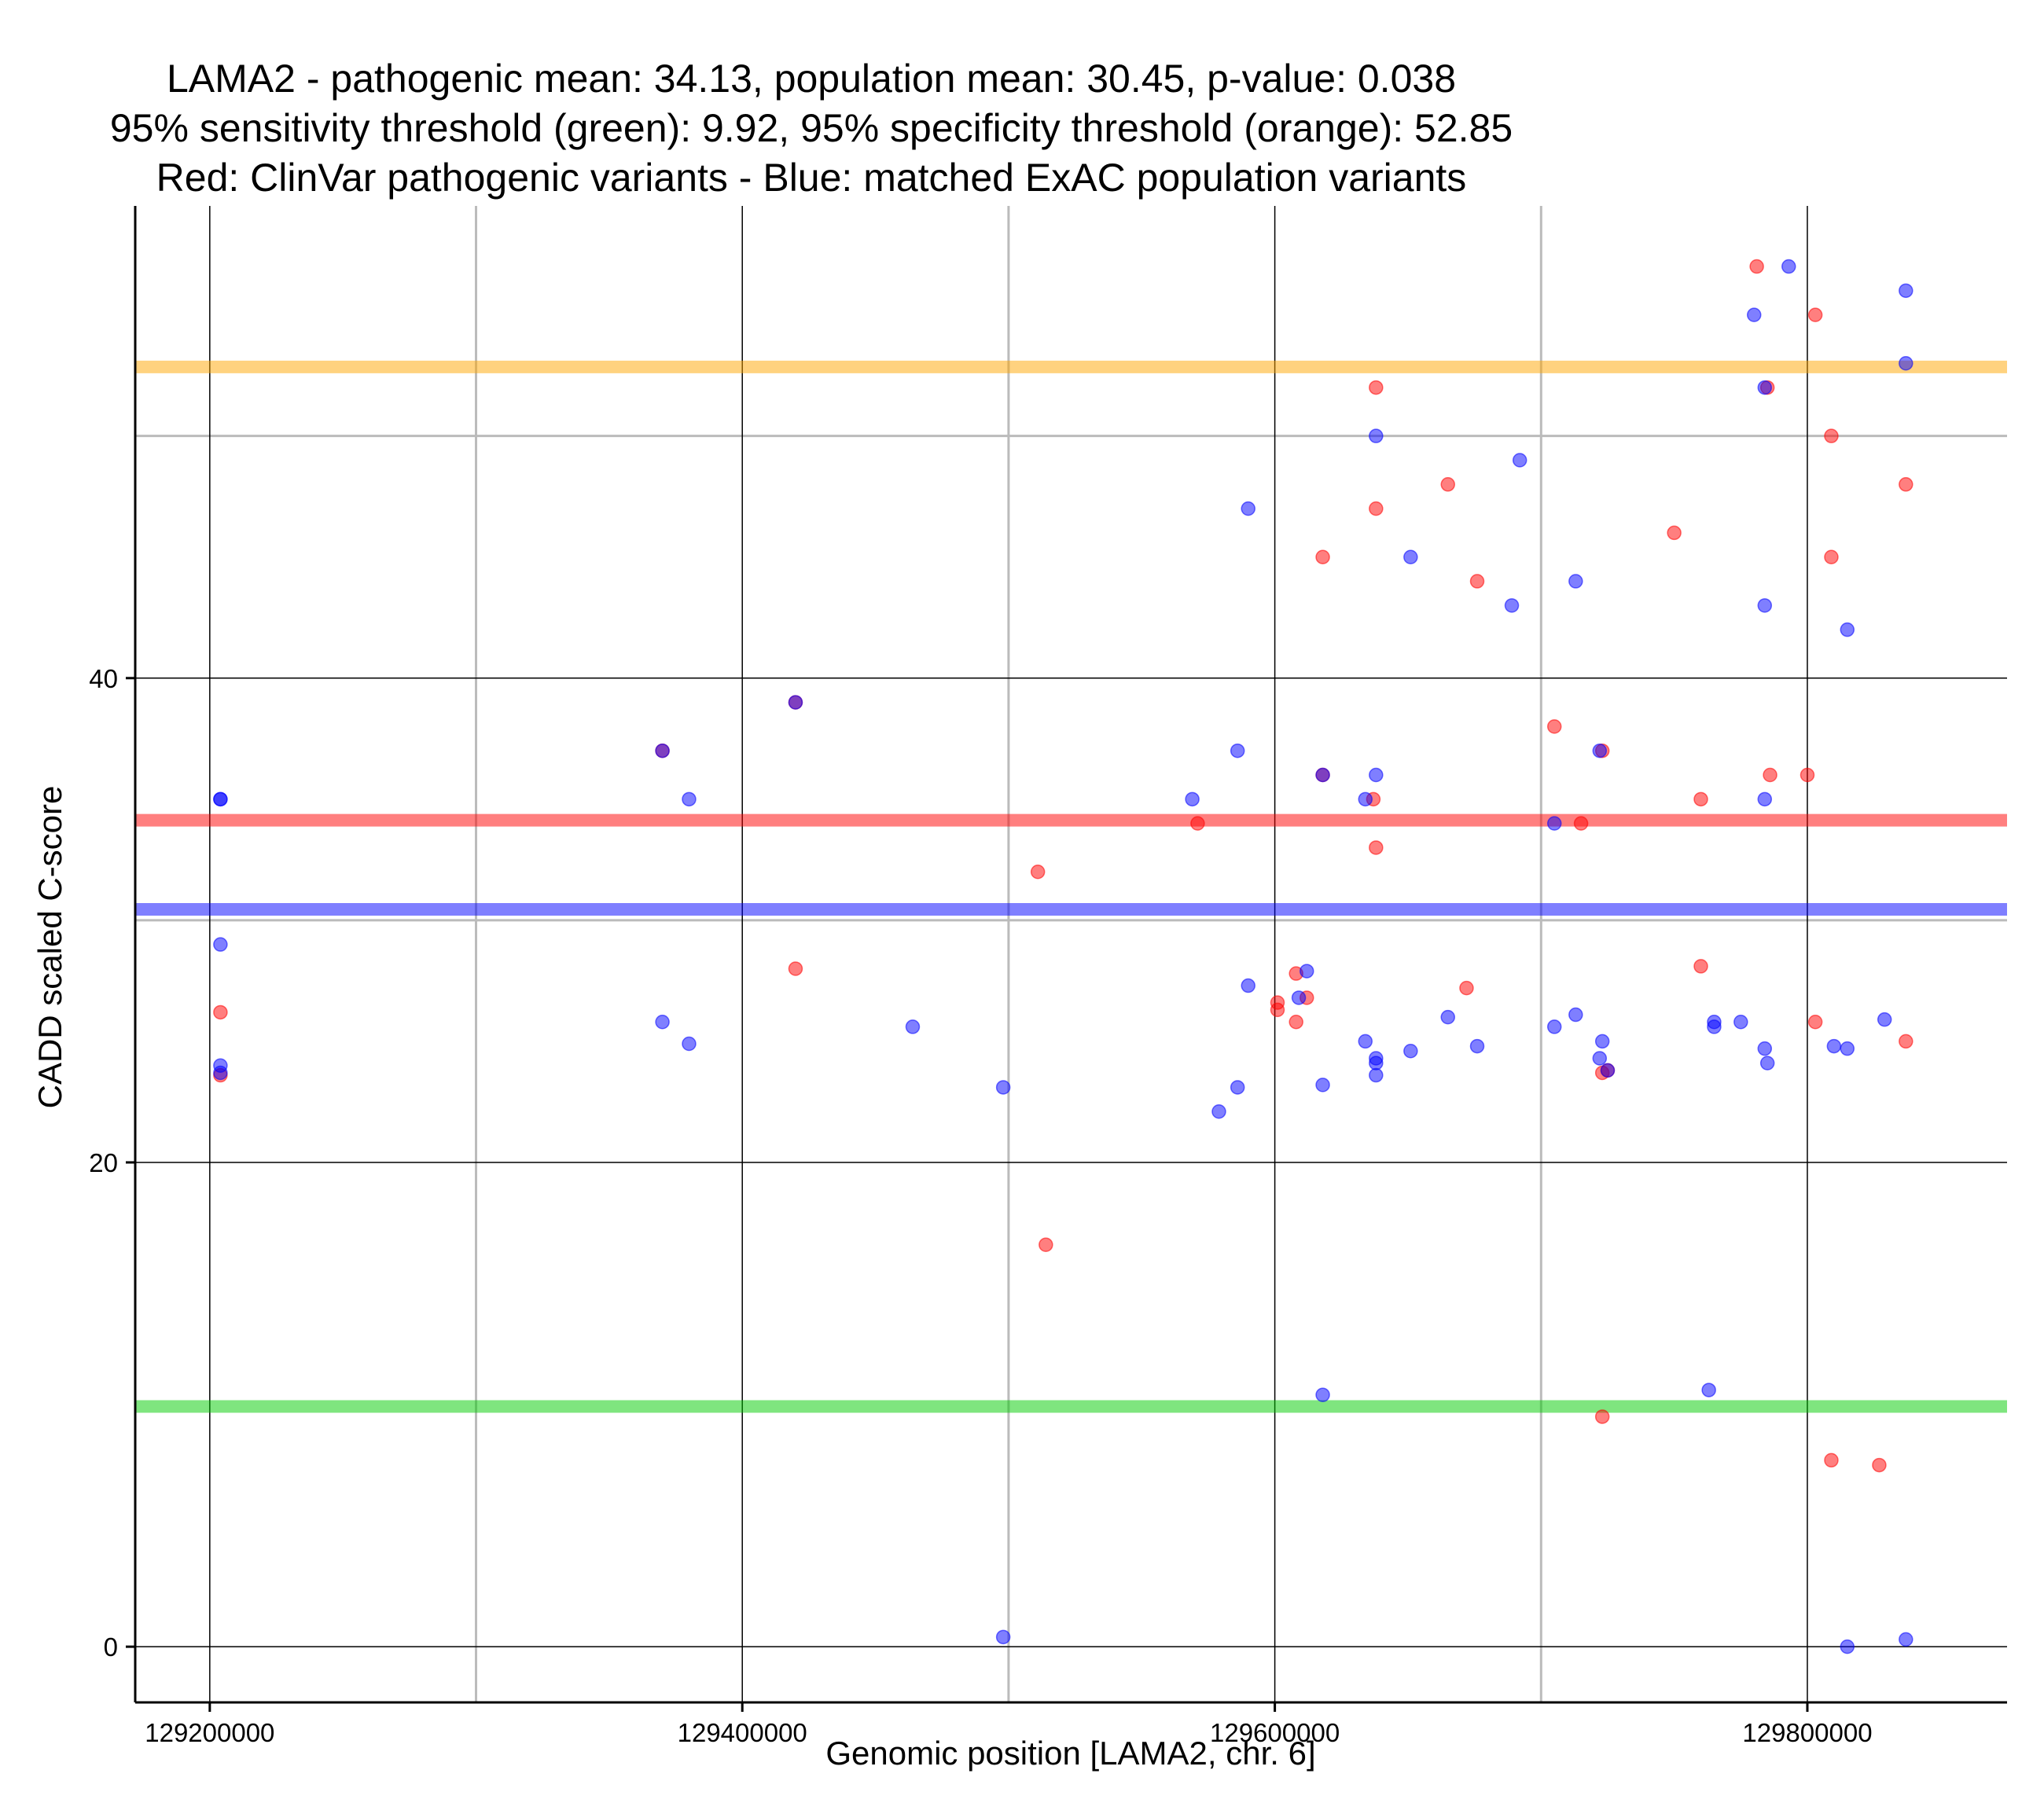  Describe the element at coordinates (111, 1647) in the screenshot. I see `y-tick-label: 0` at that location.